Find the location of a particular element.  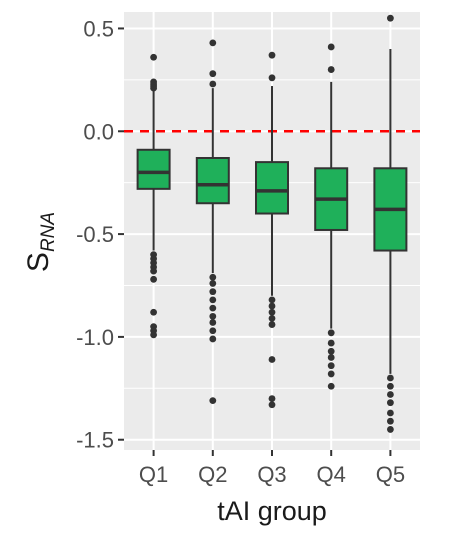

y-tick-label: -0.5 is located at coordinates (95, 234).